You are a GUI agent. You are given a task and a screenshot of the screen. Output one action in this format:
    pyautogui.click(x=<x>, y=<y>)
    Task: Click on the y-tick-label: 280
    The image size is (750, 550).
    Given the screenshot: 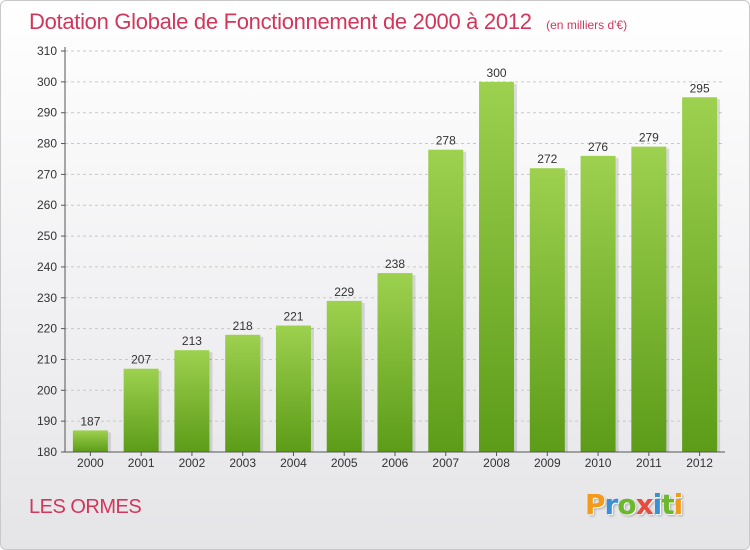 What is the action you would take?
    pyautogui.click(x=47, y=144)
    